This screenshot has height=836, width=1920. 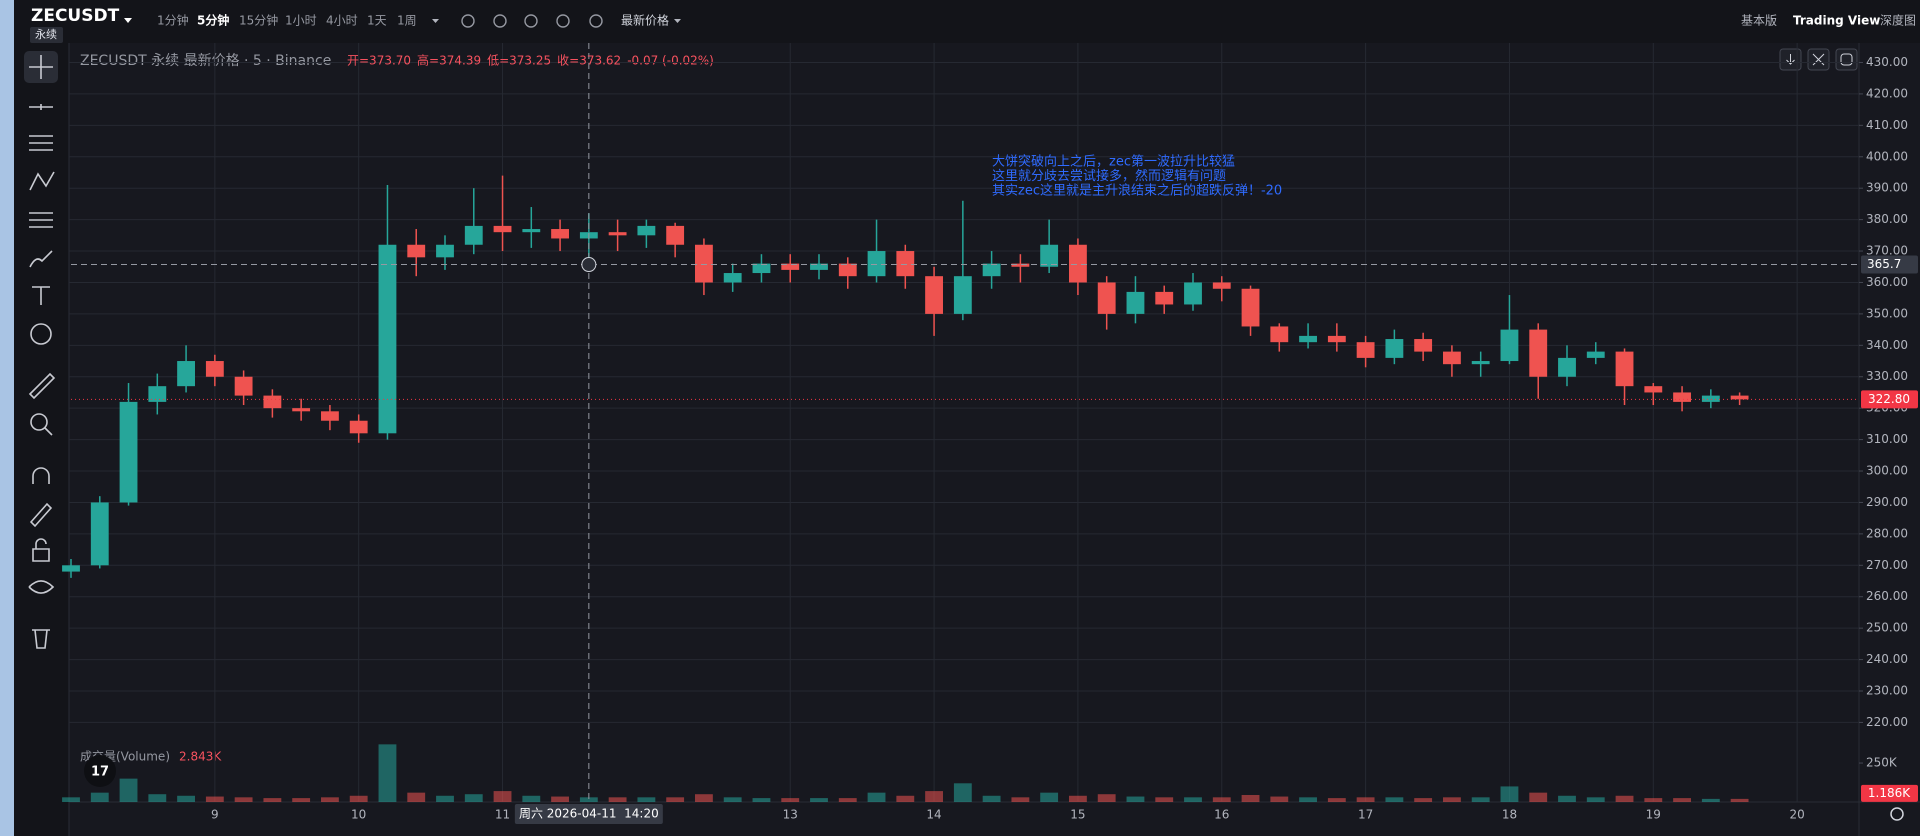 What do you see at coordinates (435, 21) in the screenshot?
I see `interval-dropdown` at bounding box center [435, 21].